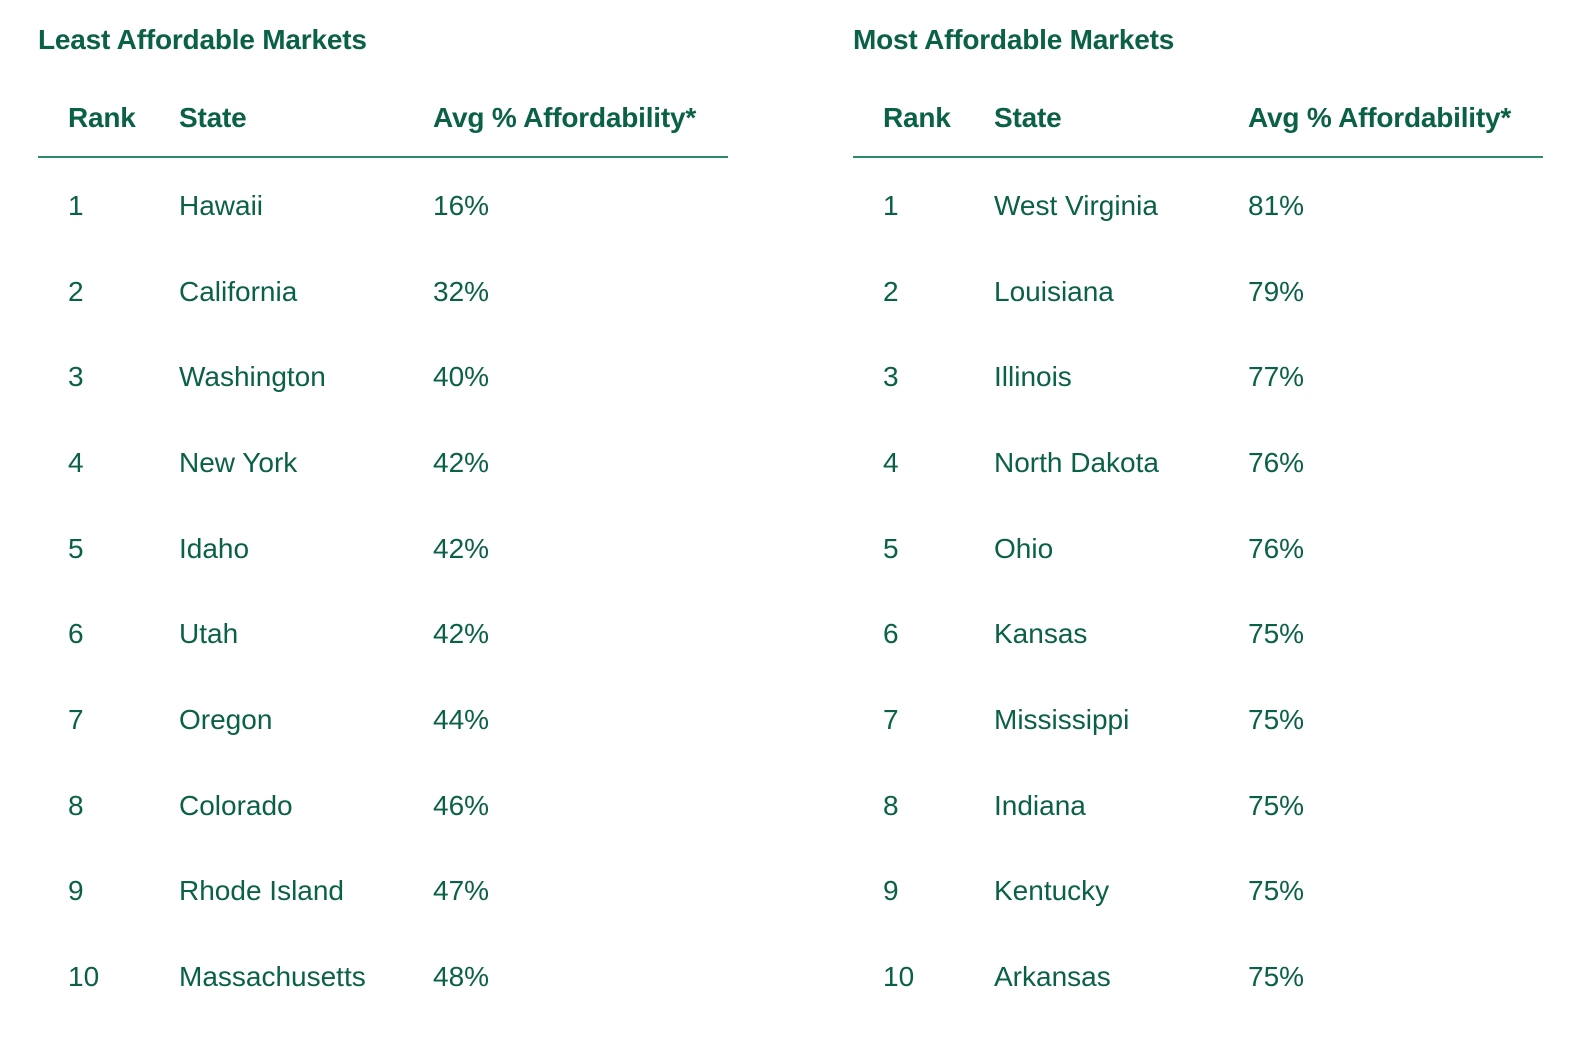 Image resolution: width=1580 pixels, height=1042 pixels. I want to click on state-cell: Arkansas, so click(1052, 976).